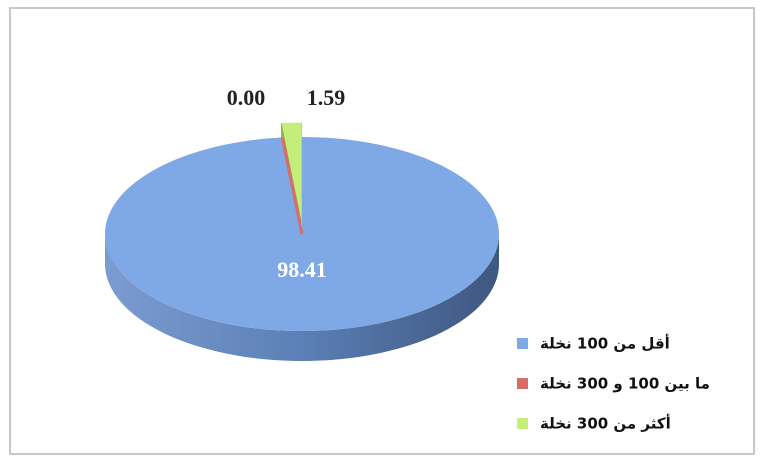 The height and width of the screenshot is (456, 765). What do you see at coordinates (605, 423) in the screenshot?
I see `legend-label: أكثر من 300 نخلة` at bounding box center [605, 423].